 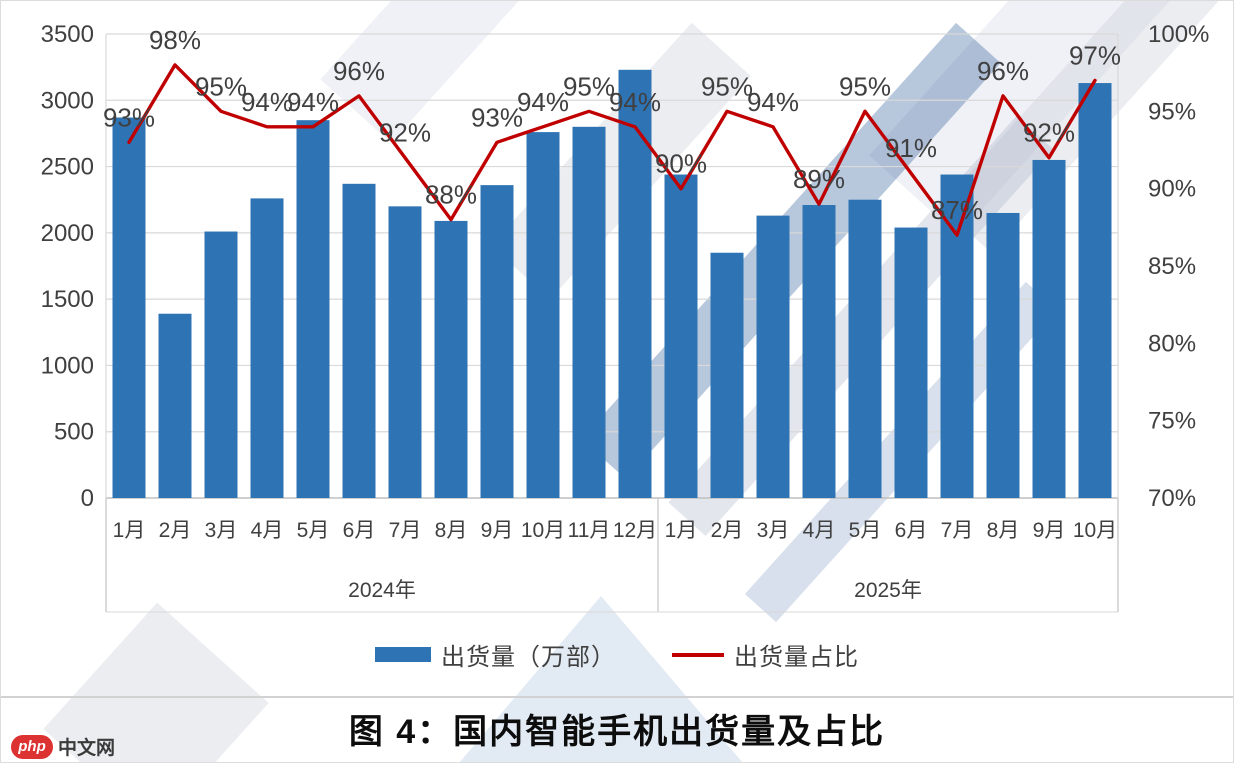 I want to click on legend-item-share: 出货量占比, so click(x=765, y=654).